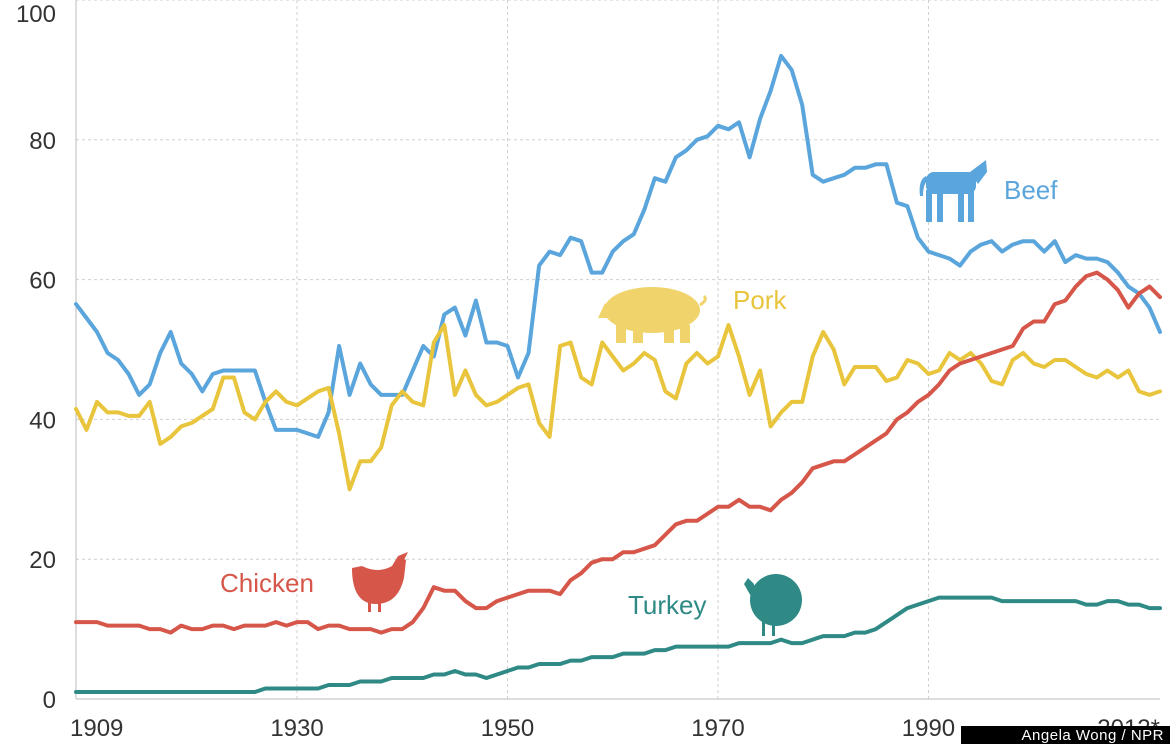  I want to click on y-tick-label: 40, so click(42, 420).